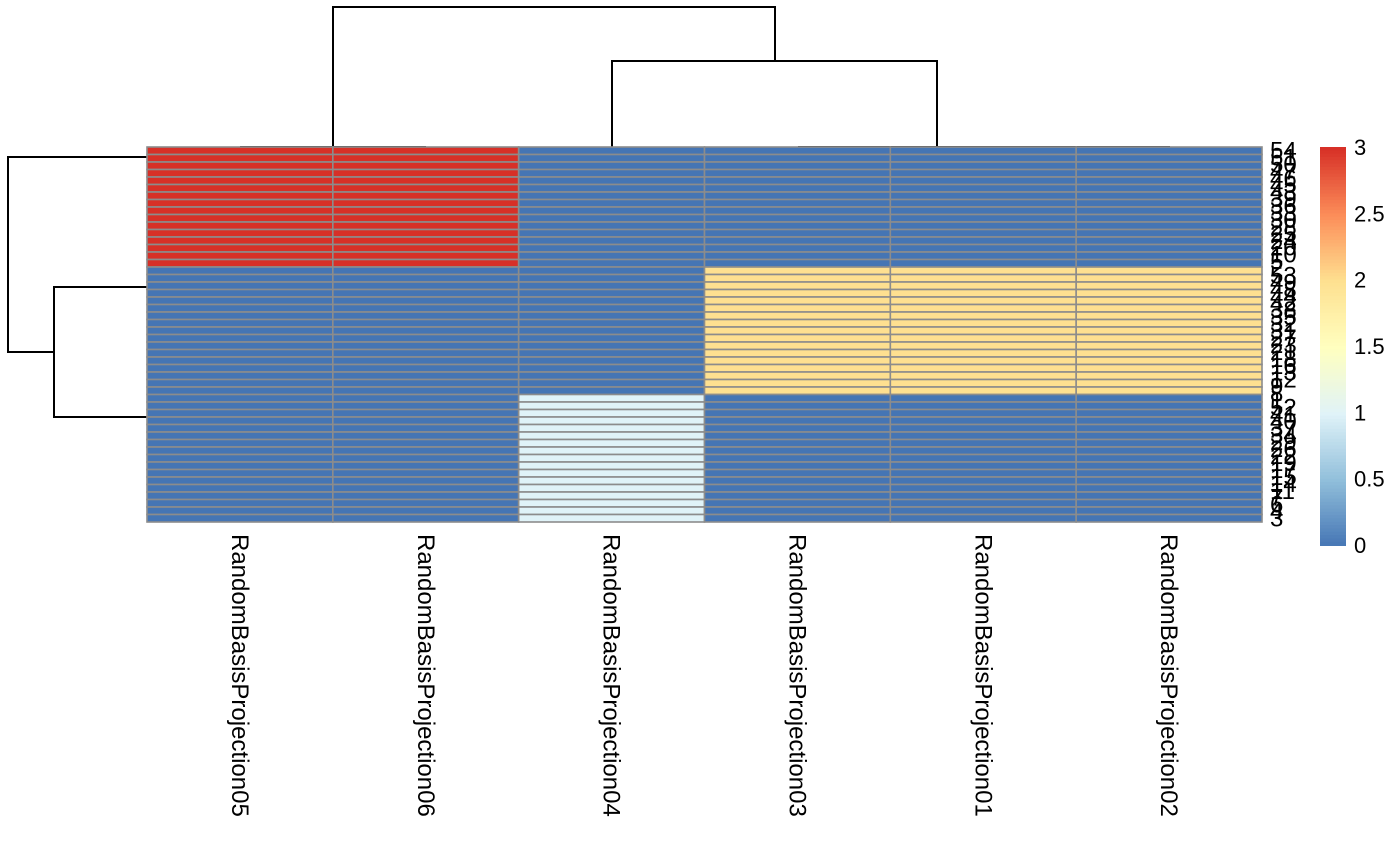  What do you see at coordinates (1369, 213) in the screenshot?
I see `legend-tick-label: 2.5` at bounding box center [1369, 213].